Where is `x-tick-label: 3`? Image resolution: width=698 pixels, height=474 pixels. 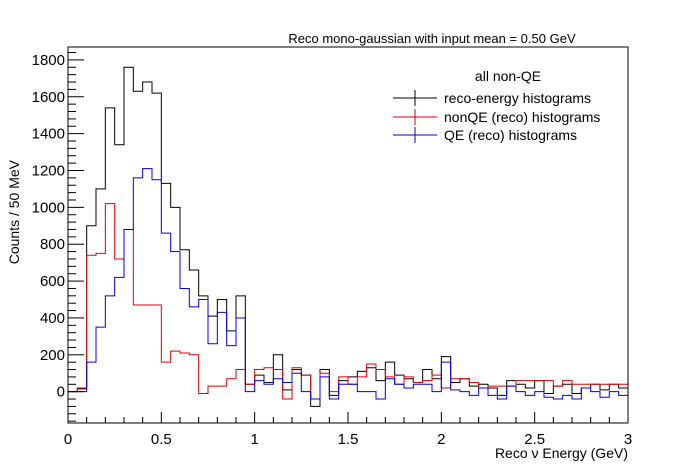
x-tick-label: 3 is located at coordinates (628, 439).